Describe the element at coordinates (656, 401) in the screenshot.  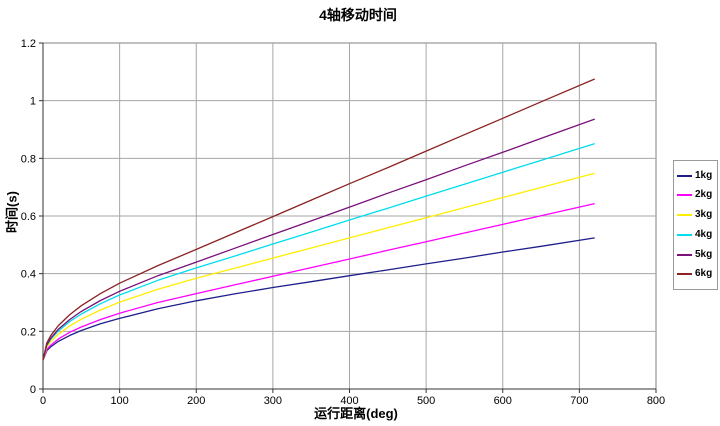
I see `x-tick-label: 800` at that location.